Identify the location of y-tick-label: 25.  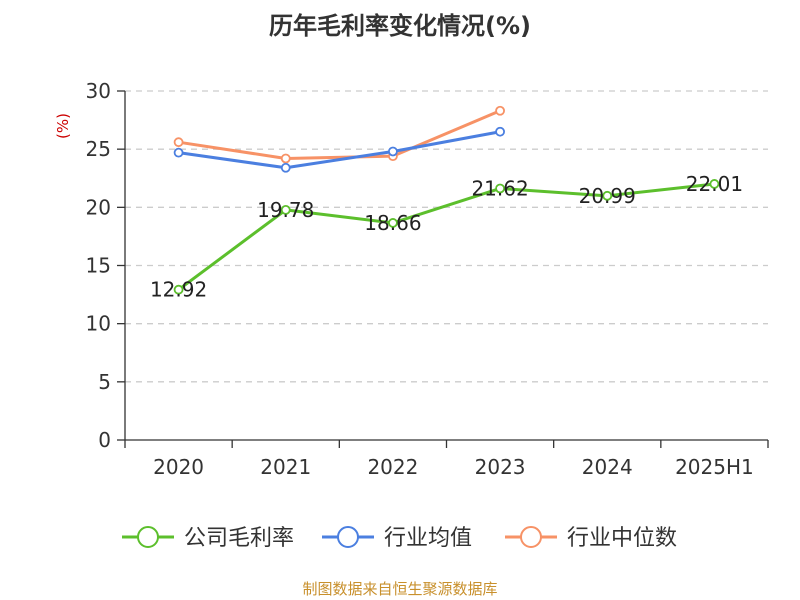
(98, 149).